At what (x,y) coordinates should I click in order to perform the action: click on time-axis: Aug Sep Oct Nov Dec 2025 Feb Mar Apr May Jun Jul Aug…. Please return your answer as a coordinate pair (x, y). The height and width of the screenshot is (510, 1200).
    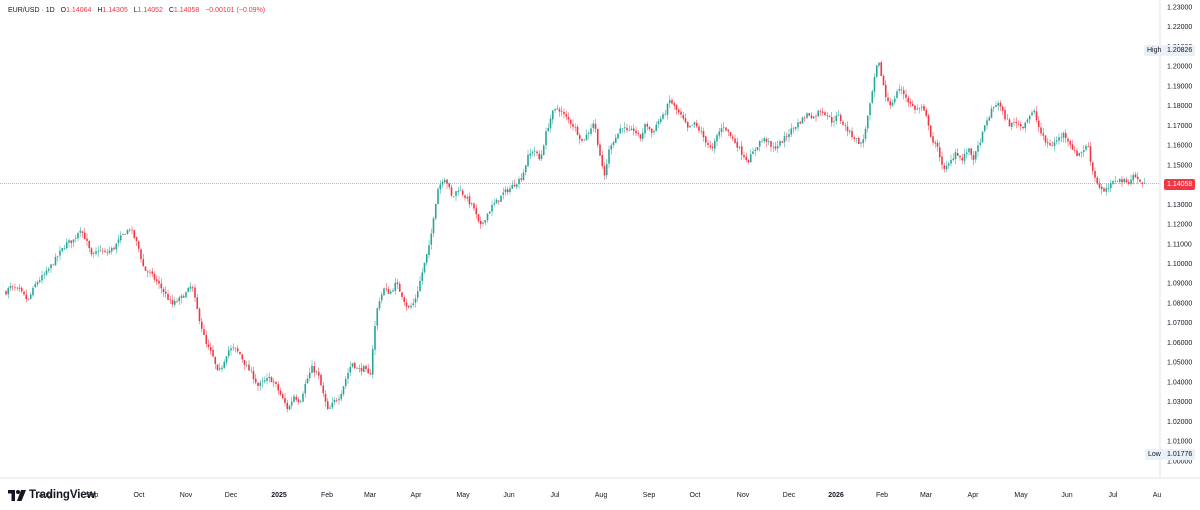
    Looking at the image, I should click on (600, 495).